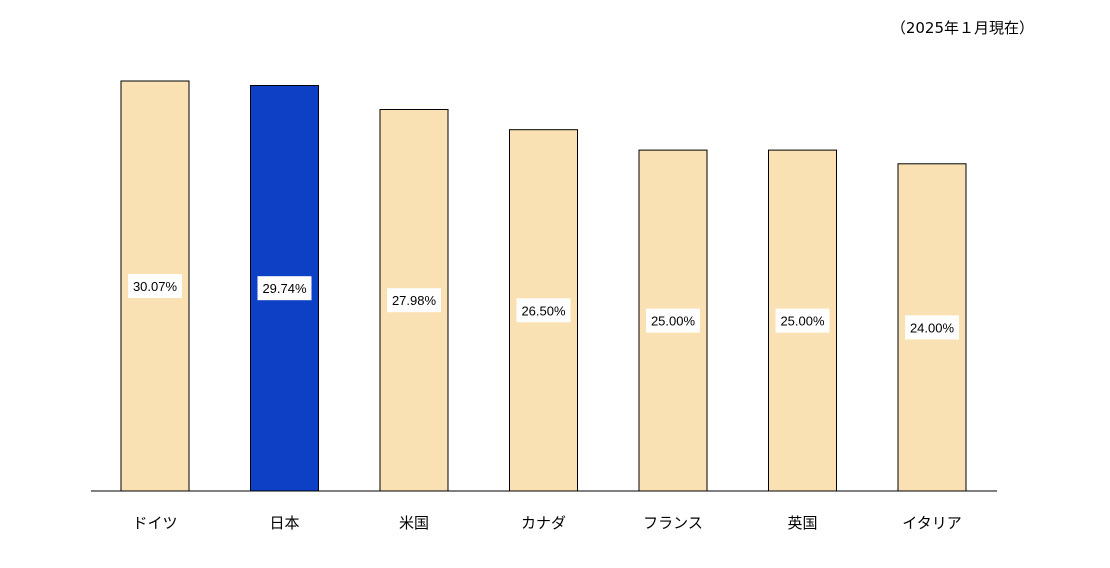 This screenshot has height=568, width=1110. Describe the element at coordinates (673, 523) in the screenshot. I see `category-label-4: フランス` at that location.